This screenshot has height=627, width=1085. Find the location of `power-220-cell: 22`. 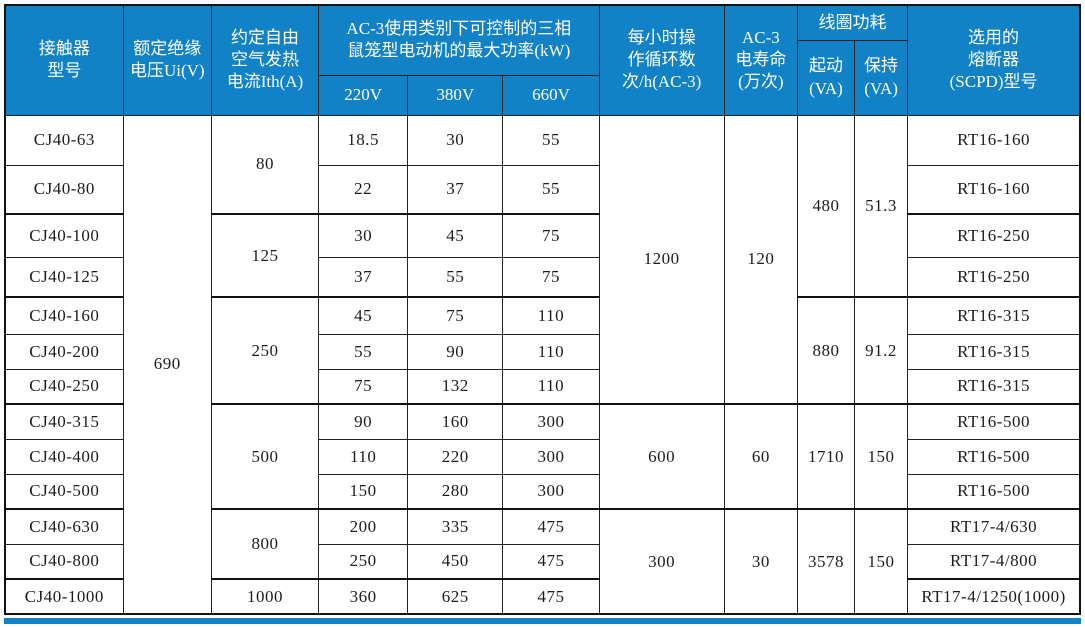

power-220-cell: 22 is located at coordinates (363, 189).